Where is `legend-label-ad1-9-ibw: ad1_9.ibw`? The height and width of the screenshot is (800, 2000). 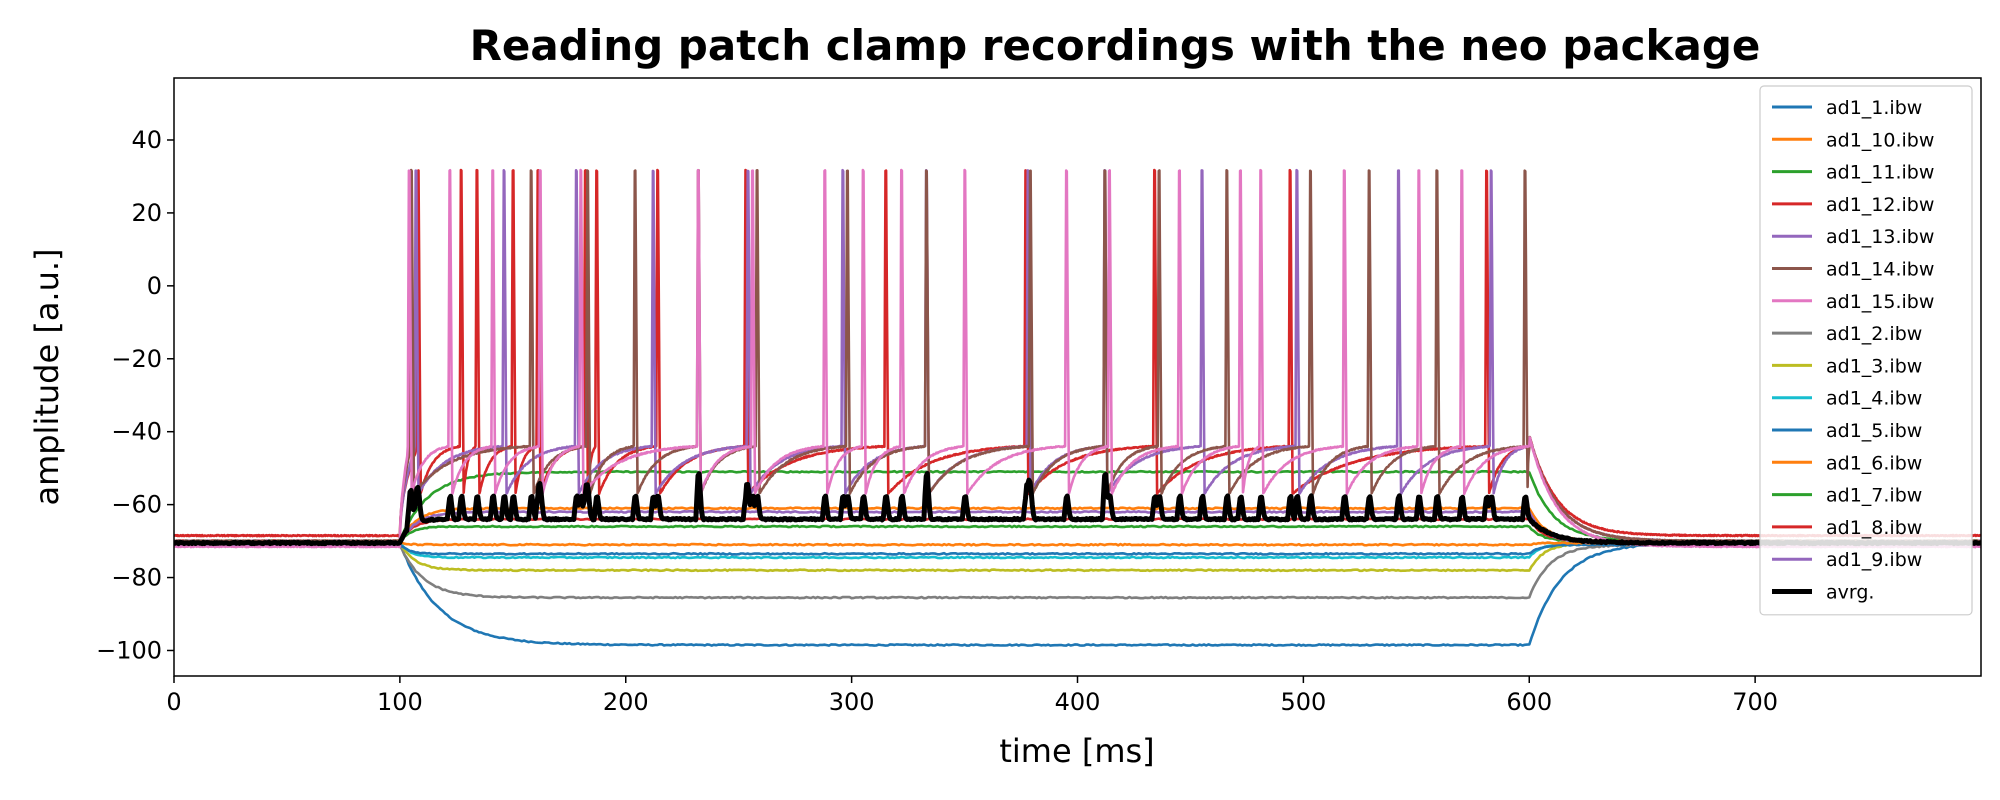 legend-label-ad1-9-ibw: ad1_9.ibw is located at coordinates (1874, 560).